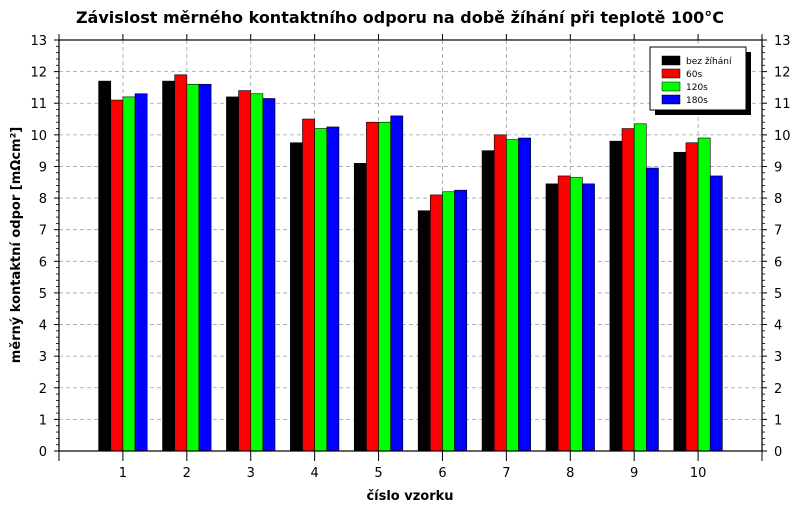 This screenshot has height=527, width=803. Describe the element at coordinates (378, 473) in the screenshot. I see `x-tick-label: 5` at that location.